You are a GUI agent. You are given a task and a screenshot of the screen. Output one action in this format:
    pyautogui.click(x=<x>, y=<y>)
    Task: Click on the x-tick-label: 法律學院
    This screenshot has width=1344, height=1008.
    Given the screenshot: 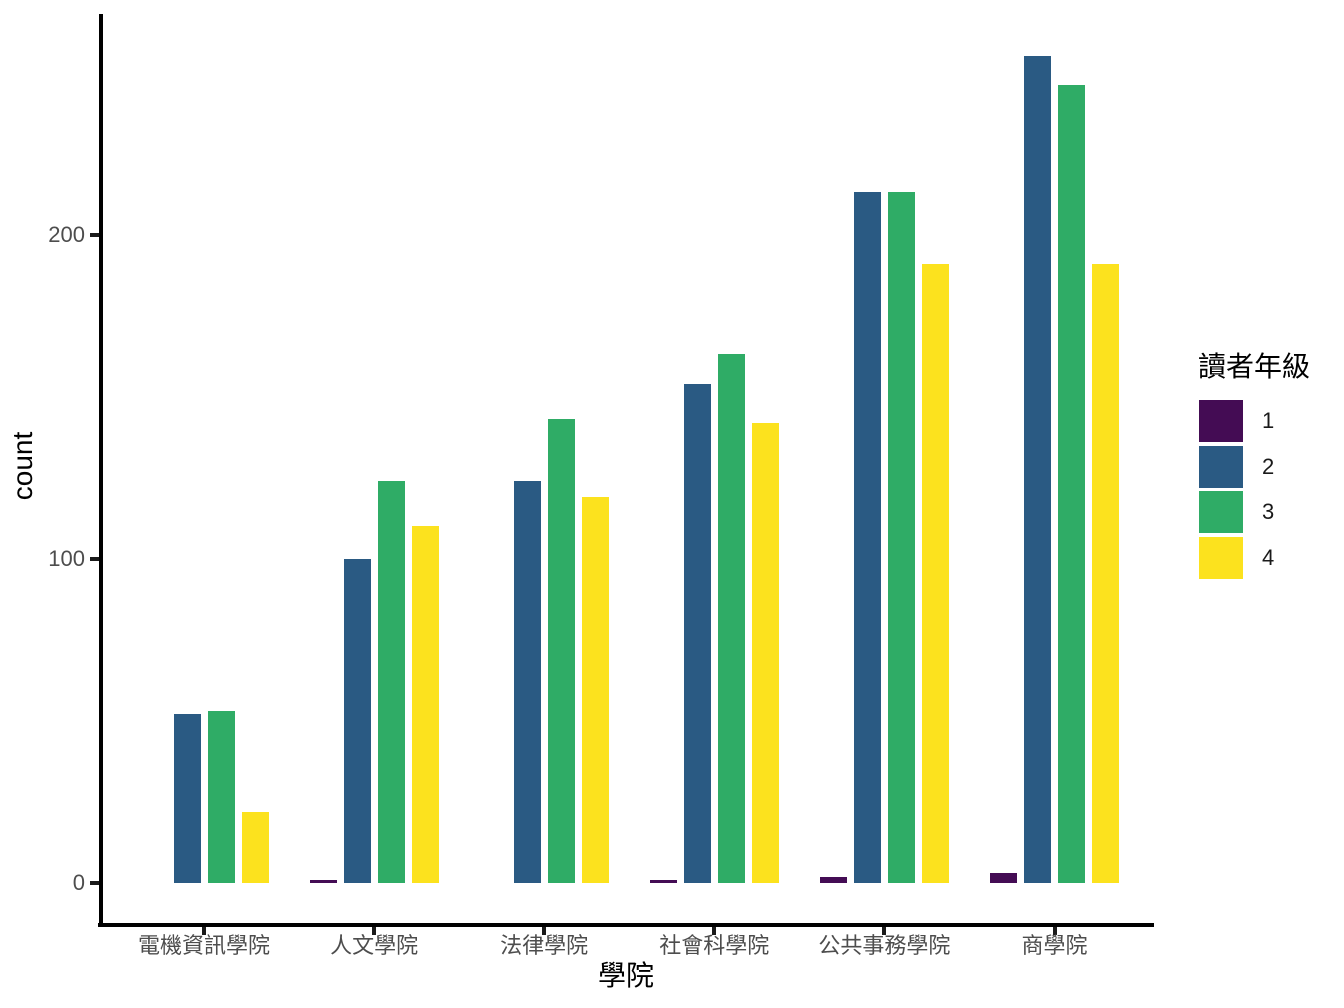 What is the action you would take?
    pyautogui.click(x=544, y=945)
    